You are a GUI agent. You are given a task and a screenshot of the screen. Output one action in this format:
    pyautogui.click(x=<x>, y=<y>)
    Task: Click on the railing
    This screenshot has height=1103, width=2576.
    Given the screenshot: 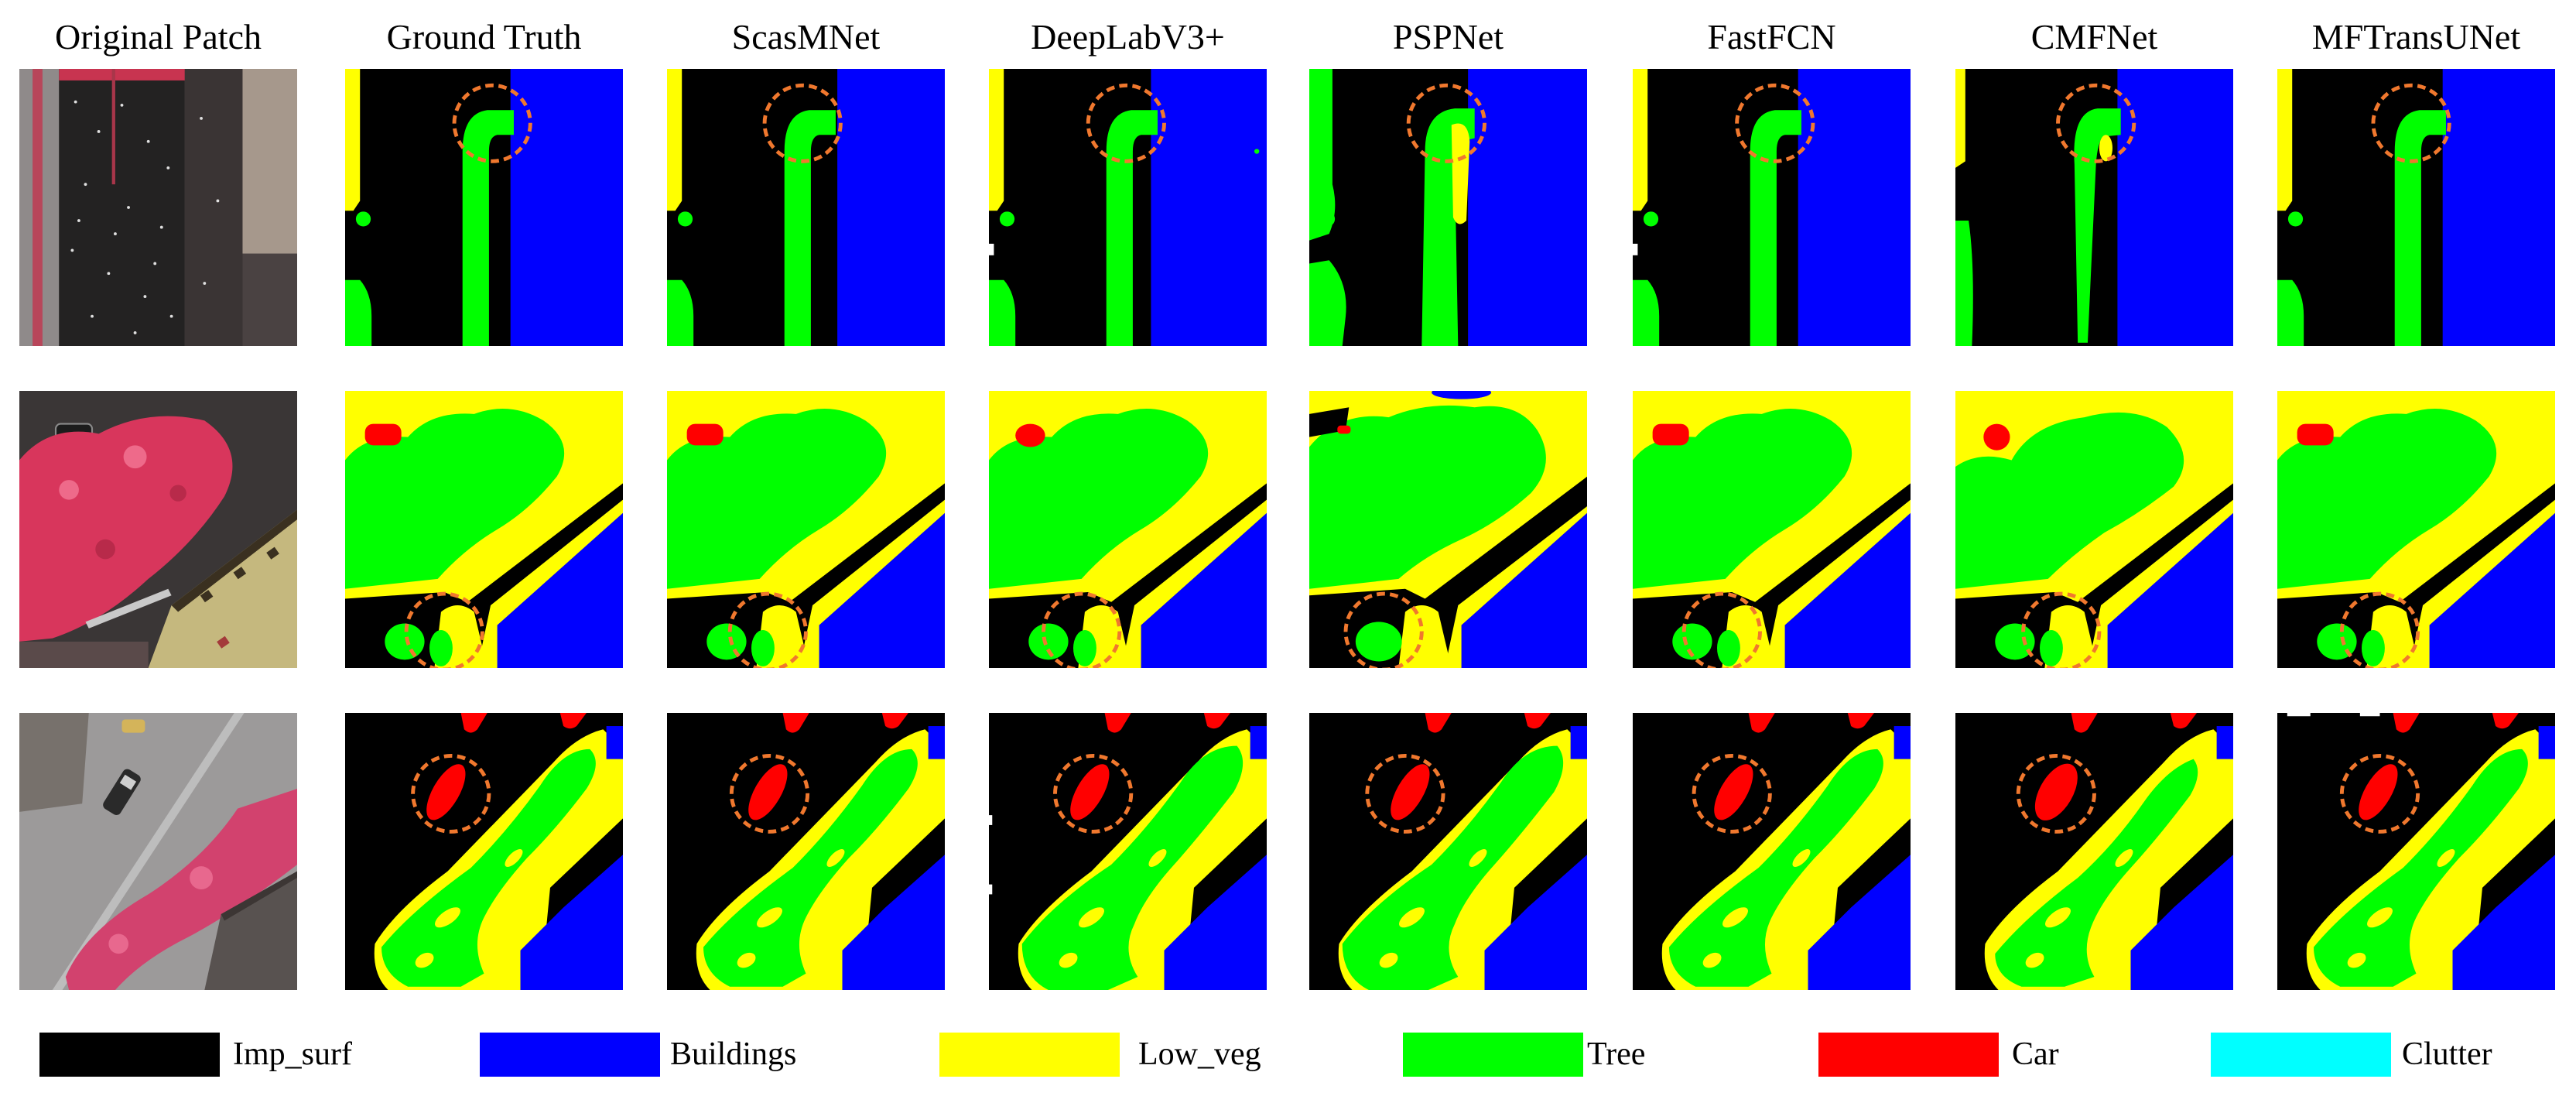 What is the action you would take?
    pyautogui.click(x=129, y=609)
    